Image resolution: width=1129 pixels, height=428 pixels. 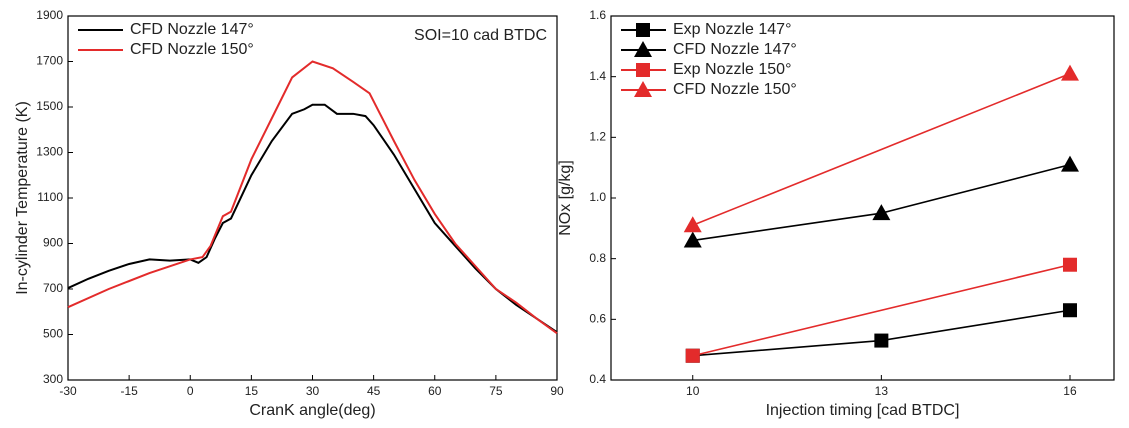 What do you see at coordinates (435, 391) in the screenshot?
I see `x-tick-label: 60` at bounding box center [435, 391].